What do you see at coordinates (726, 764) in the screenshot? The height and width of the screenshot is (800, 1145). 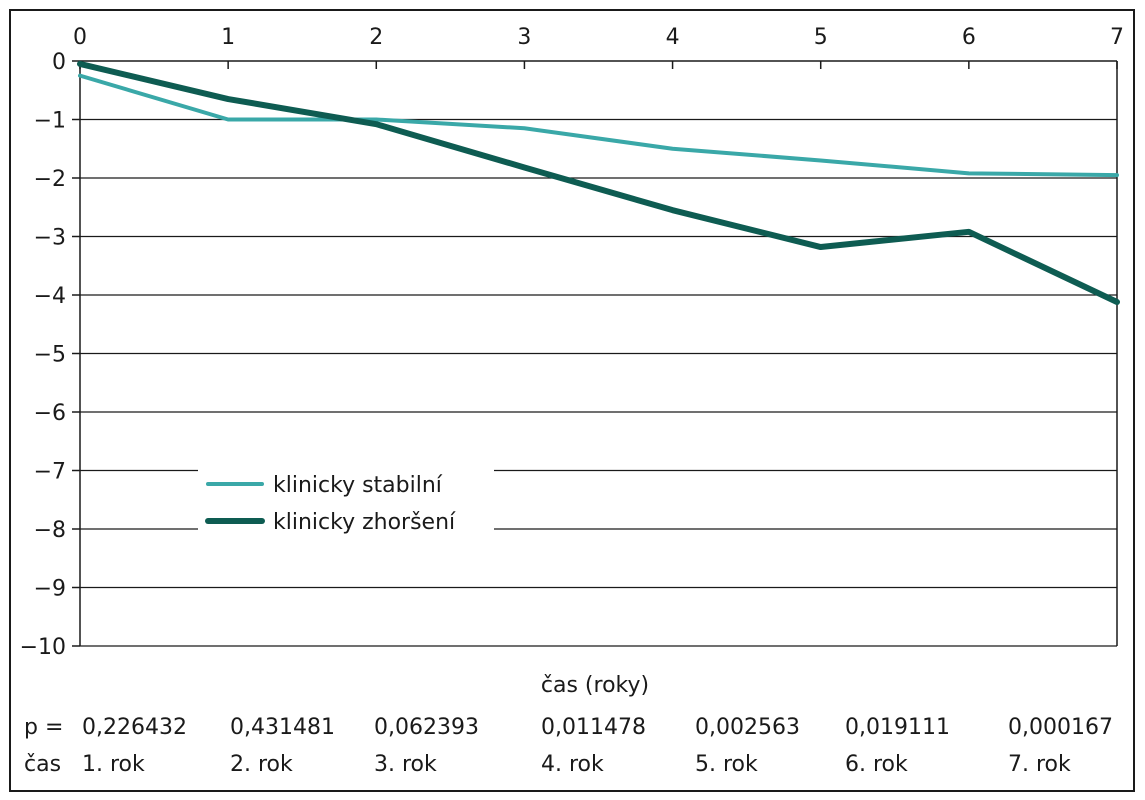 I see `time-label: 5. rok` at bounding box center [726, 764].